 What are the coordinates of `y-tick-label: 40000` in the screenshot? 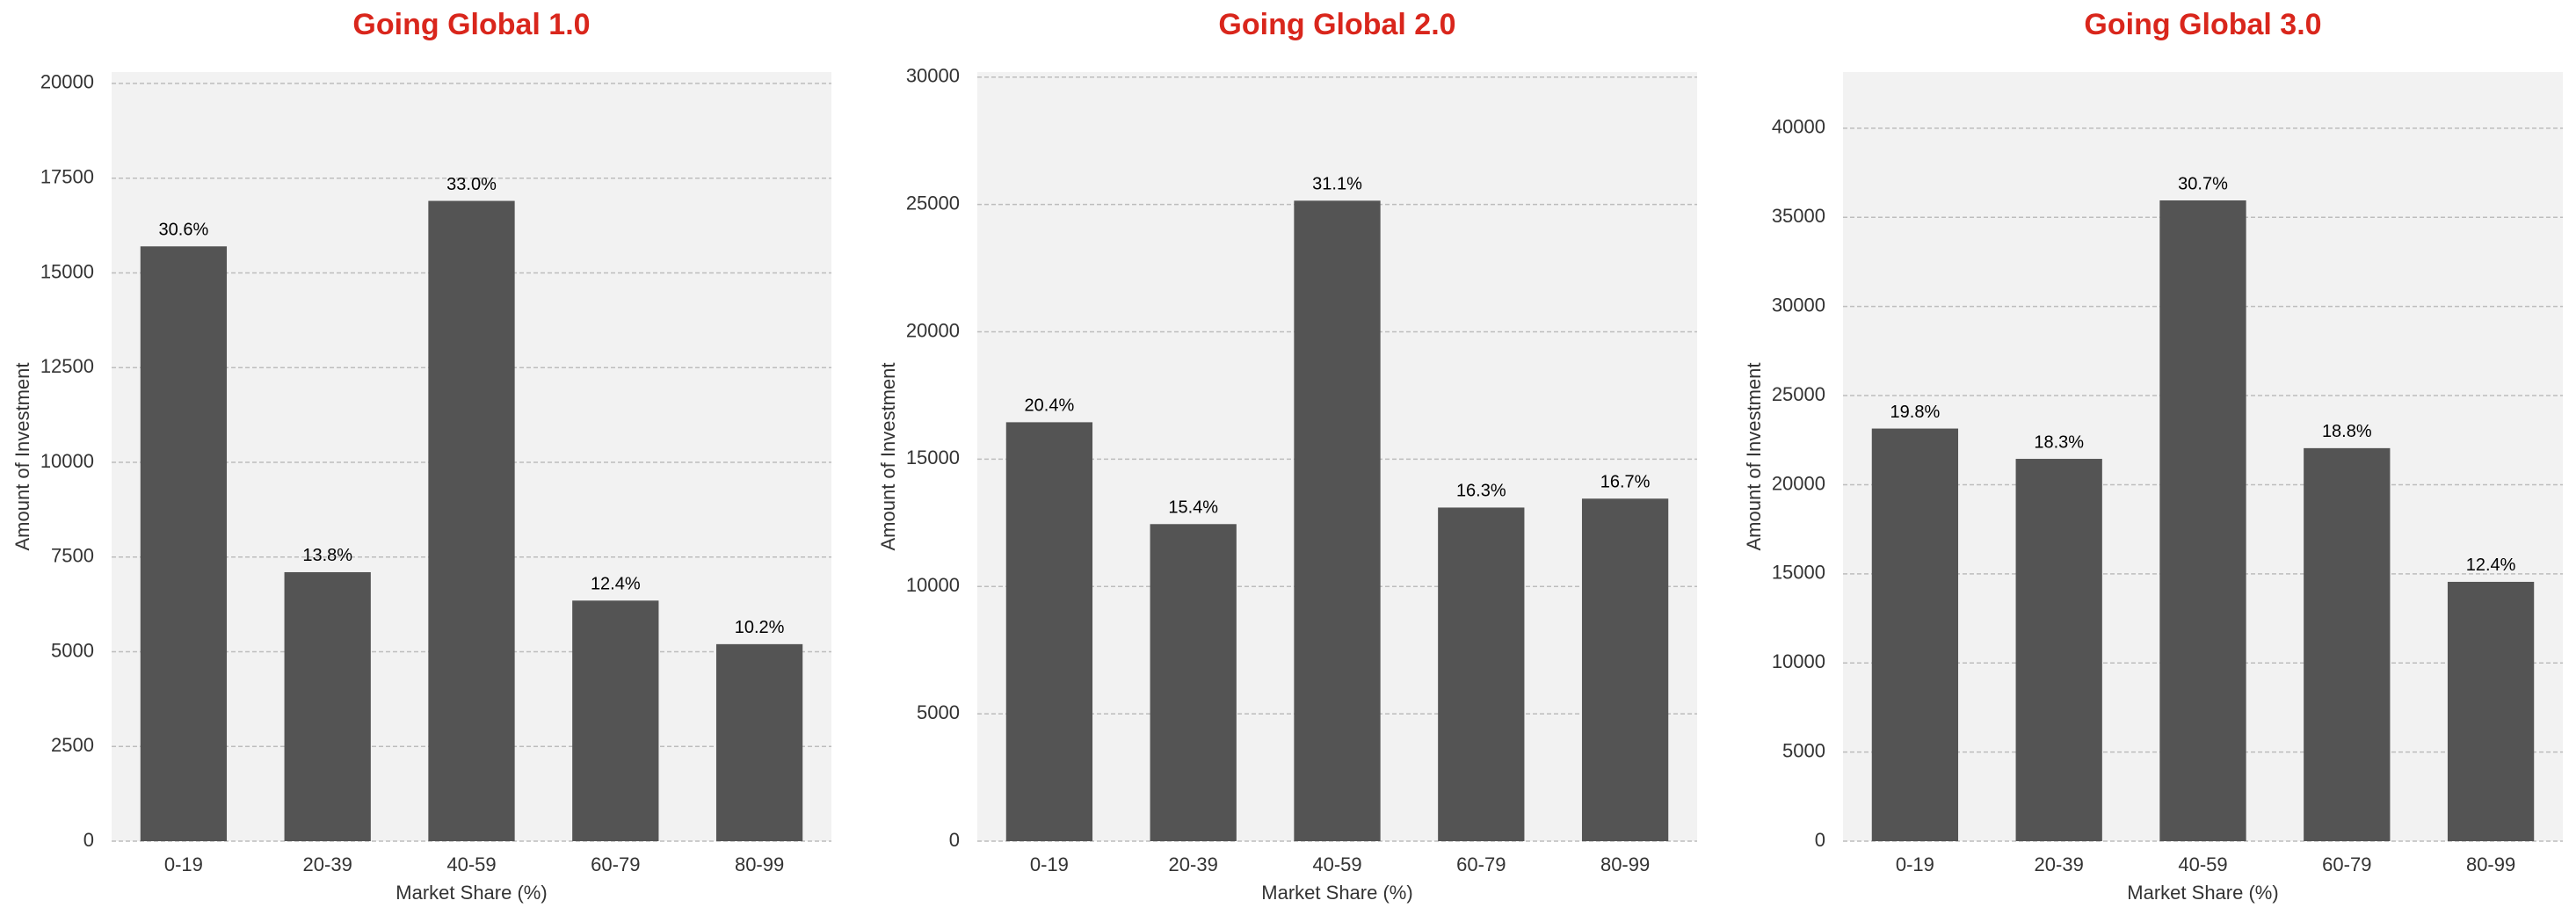 It's located at (1798, 127).